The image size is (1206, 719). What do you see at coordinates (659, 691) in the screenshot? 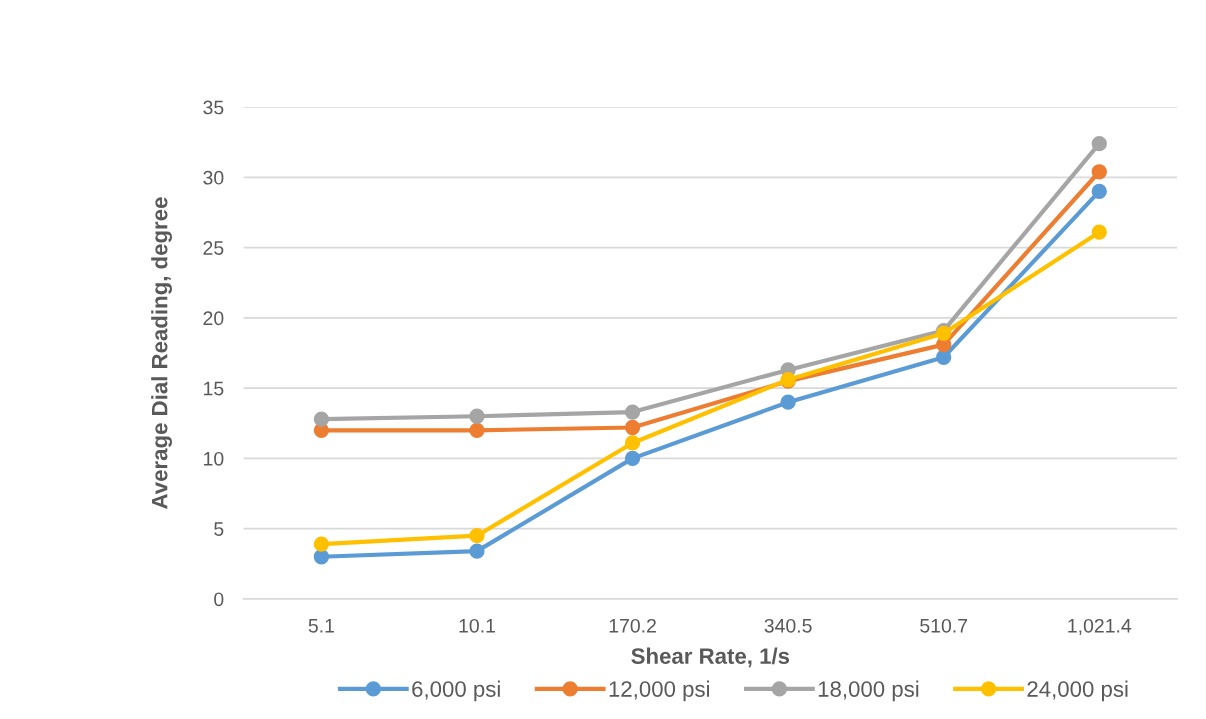
I see `legend-label: 12,000 psi` at bounding box center [659, 691].